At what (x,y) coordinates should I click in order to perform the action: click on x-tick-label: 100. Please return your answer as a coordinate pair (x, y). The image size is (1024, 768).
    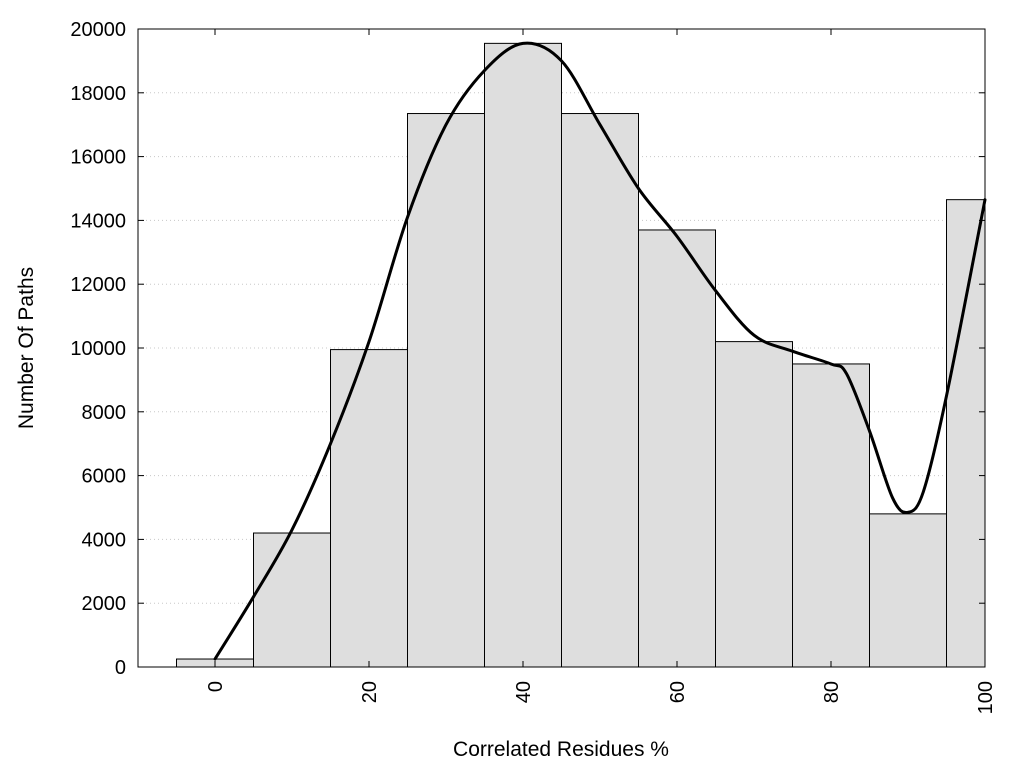
    Looking at the image, I should click on (986, 697).